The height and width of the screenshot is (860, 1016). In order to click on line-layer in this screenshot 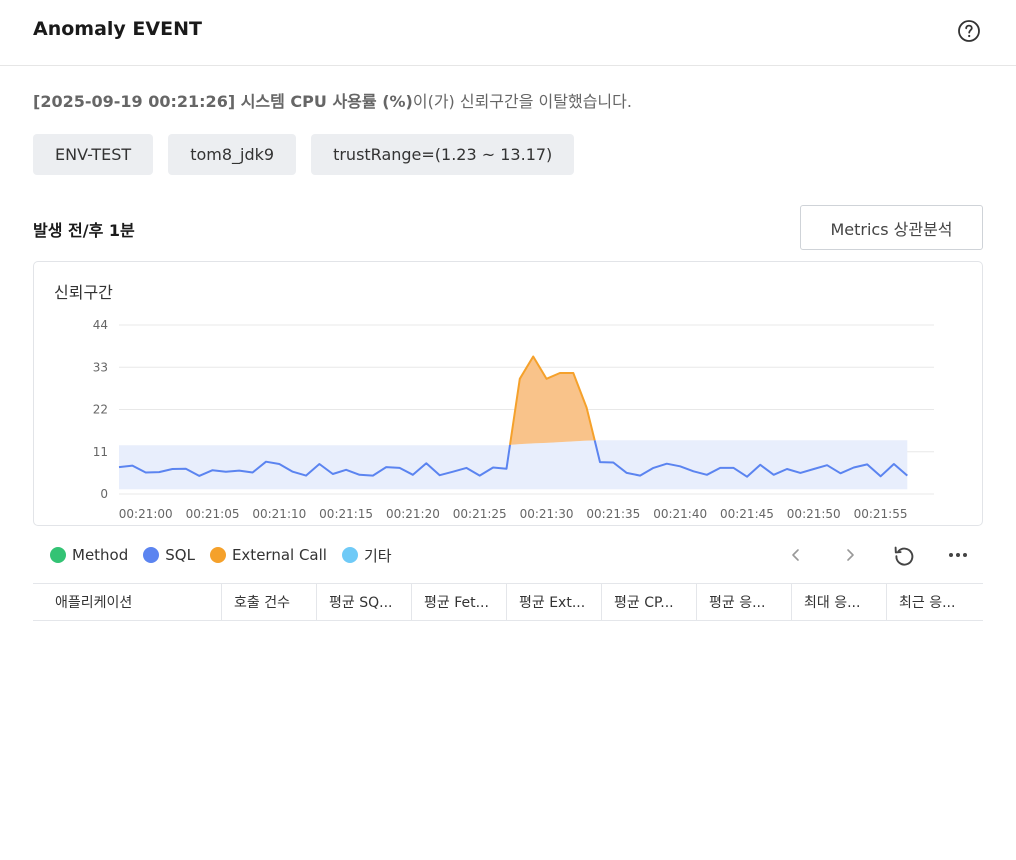, I will do `click(513, 416)`.